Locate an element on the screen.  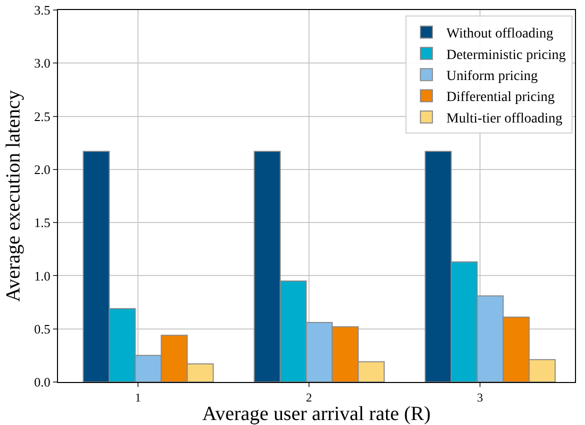
y-tick-label: 2.0 is located at coordinates (42, 169).